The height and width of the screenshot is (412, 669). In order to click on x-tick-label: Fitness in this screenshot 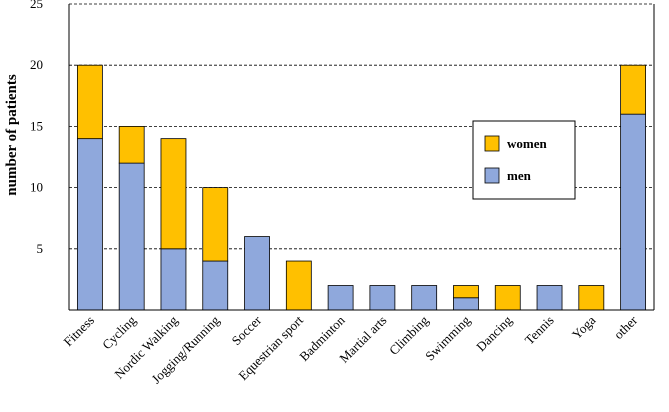, I will do `click(78, 331)`.